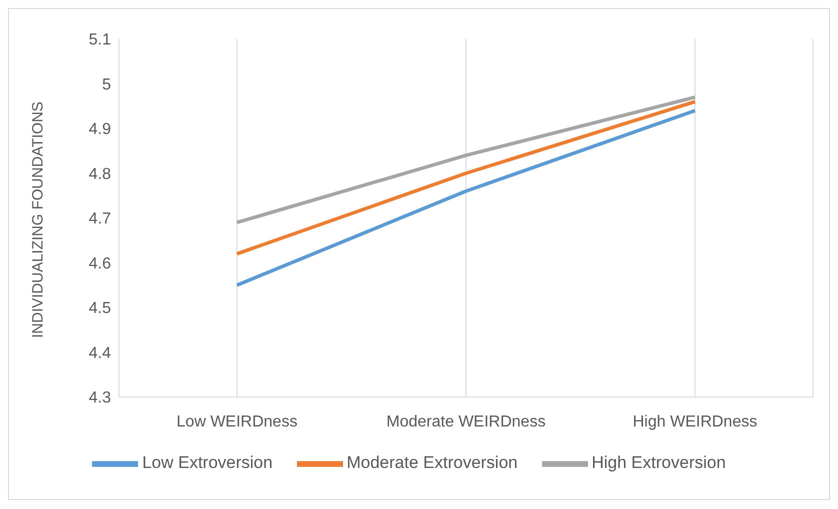 Image resolution: width=838 pixels, height=509 pixels. Describe the element at coordinates (100, 353) in the screenshot. I see `y-tick-label: 4.4` at that location.